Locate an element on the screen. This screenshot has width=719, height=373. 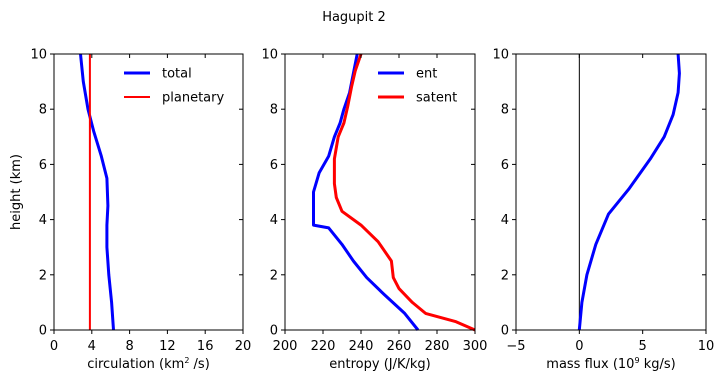
x-axis-label: entropy (J/K/kg) is located at coordinates (379, 364).